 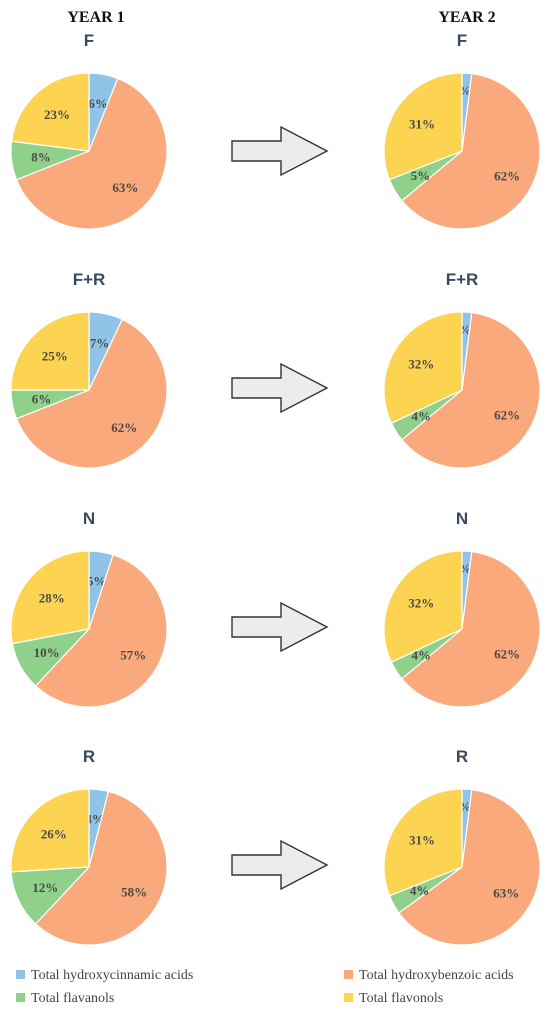 I want to click on pie-chart-f-year-1: F 6% 63% 8% 23%, so click(x=89, y=130).